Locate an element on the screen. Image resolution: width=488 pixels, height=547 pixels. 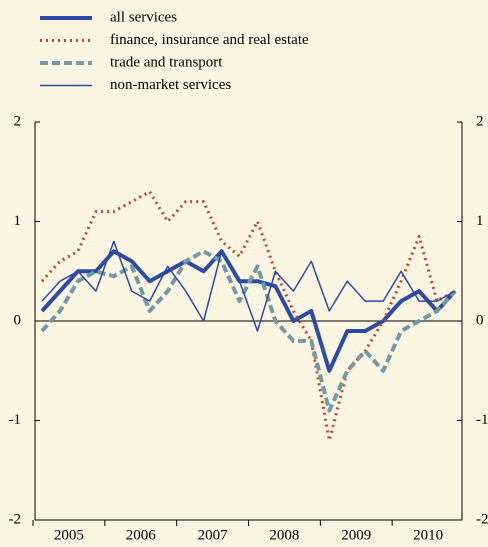
series-line is located at coordinates (248, 286).